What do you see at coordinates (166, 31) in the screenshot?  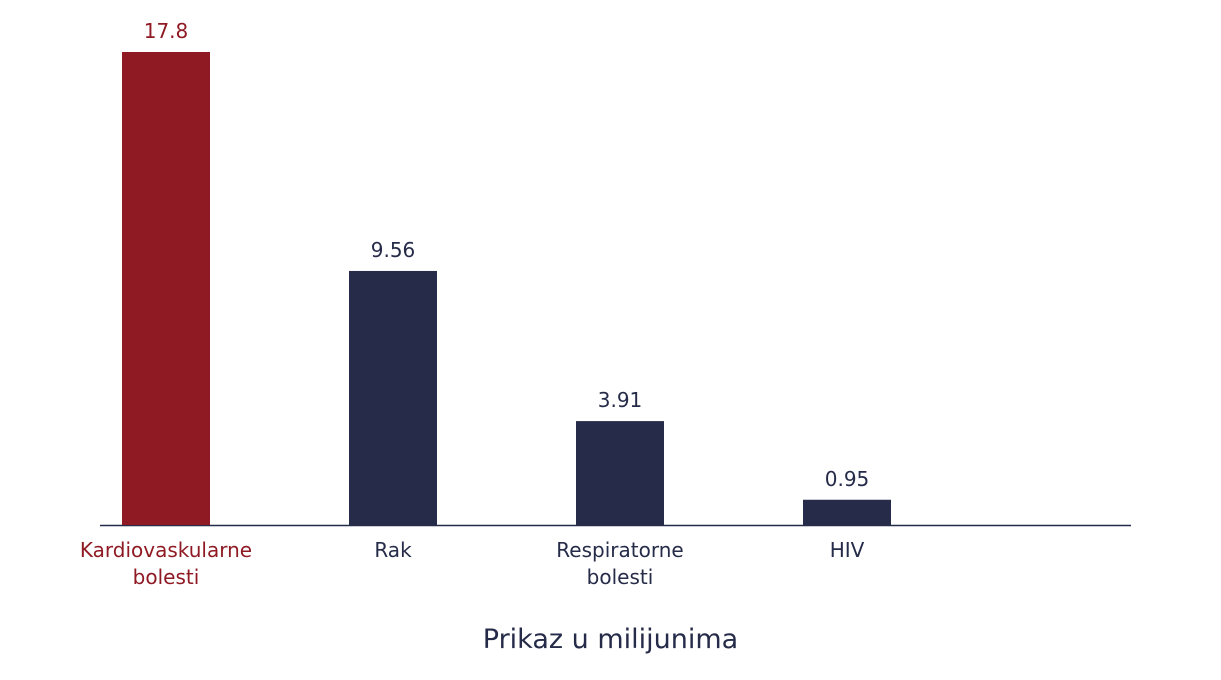 I see `value-label: 17.8` at bounding box center [166, 31].